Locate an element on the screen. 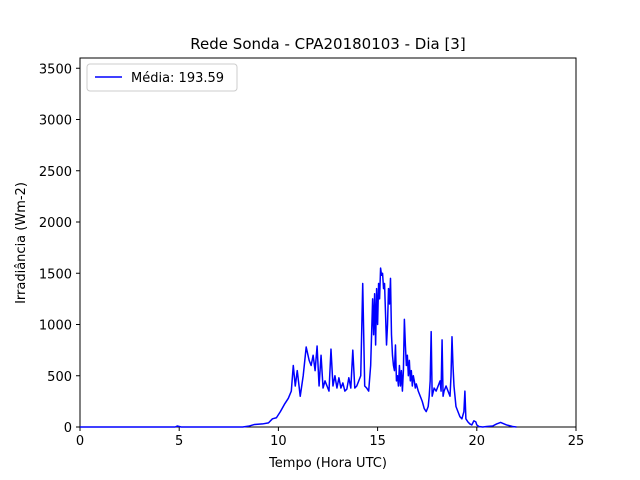 The width and height of the screenshot is (640, 480). x-tick-label: 10 is located at coordinates (278, 441).